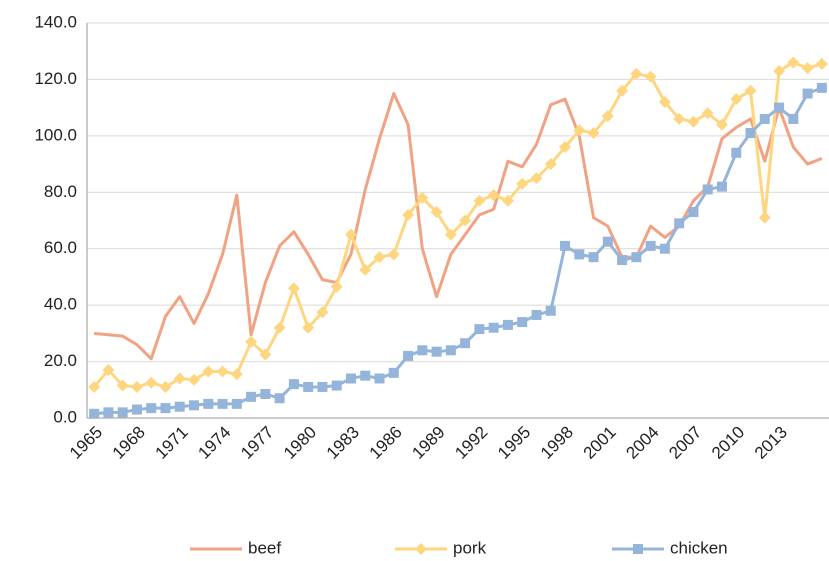  I want to click on x-tick-label: 1974, so click(214, 443).